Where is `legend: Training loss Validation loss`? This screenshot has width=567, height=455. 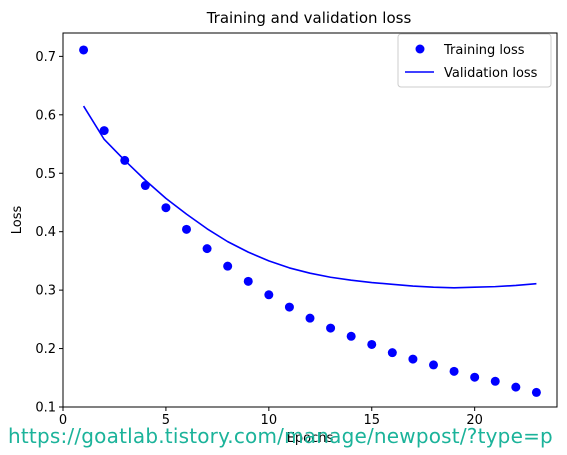 legend: Training loss Validation loss is located at coordinates (474, 60).